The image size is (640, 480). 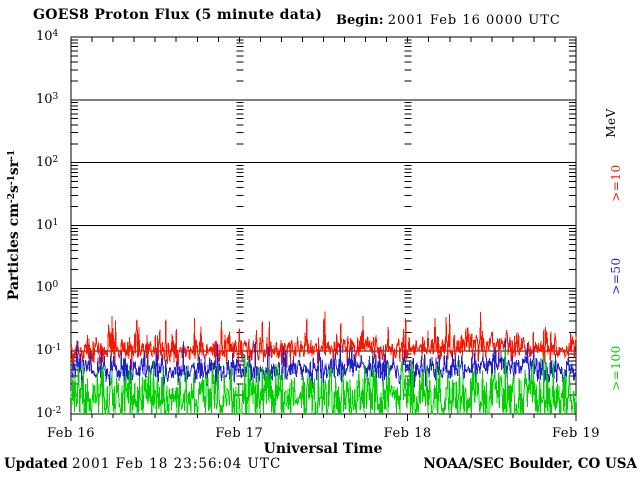 I want to click on begin-timestamp: Begin: 2001 Feb 16 0000 UTC, so click(x=448, y=20).